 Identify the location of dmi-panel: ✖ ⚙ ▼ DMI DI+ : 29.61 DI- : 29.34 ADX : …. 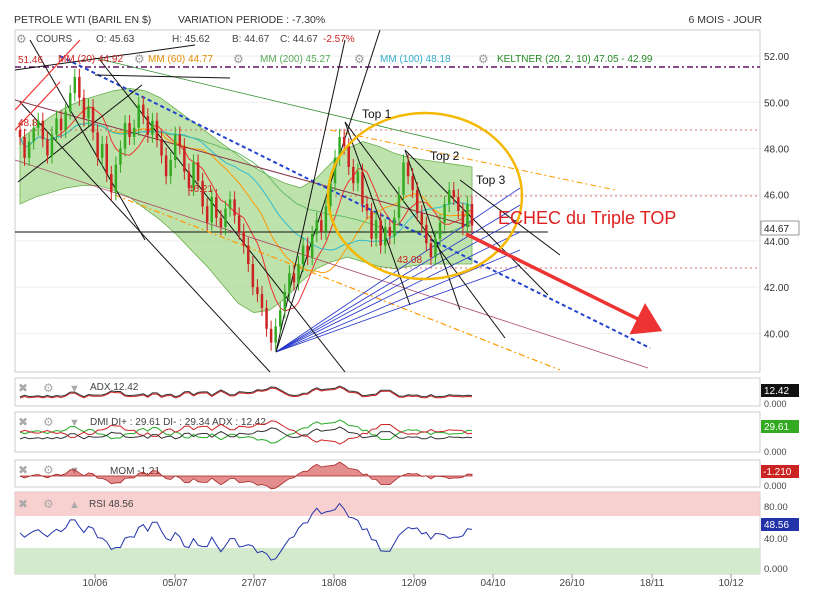
(406, 434).